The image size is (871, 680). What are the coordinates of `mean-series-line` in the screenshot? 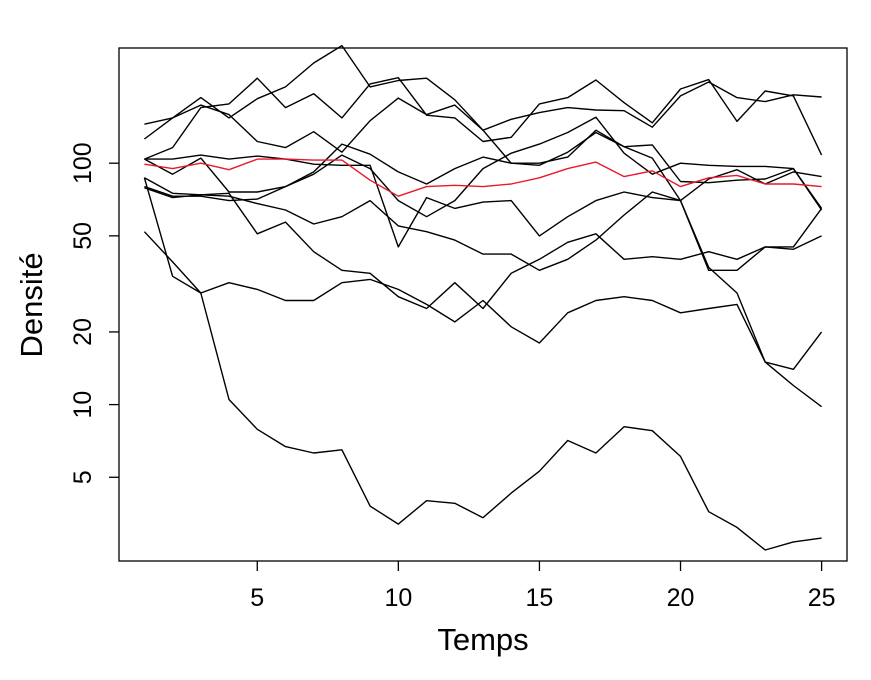 It's located at (483, 177).